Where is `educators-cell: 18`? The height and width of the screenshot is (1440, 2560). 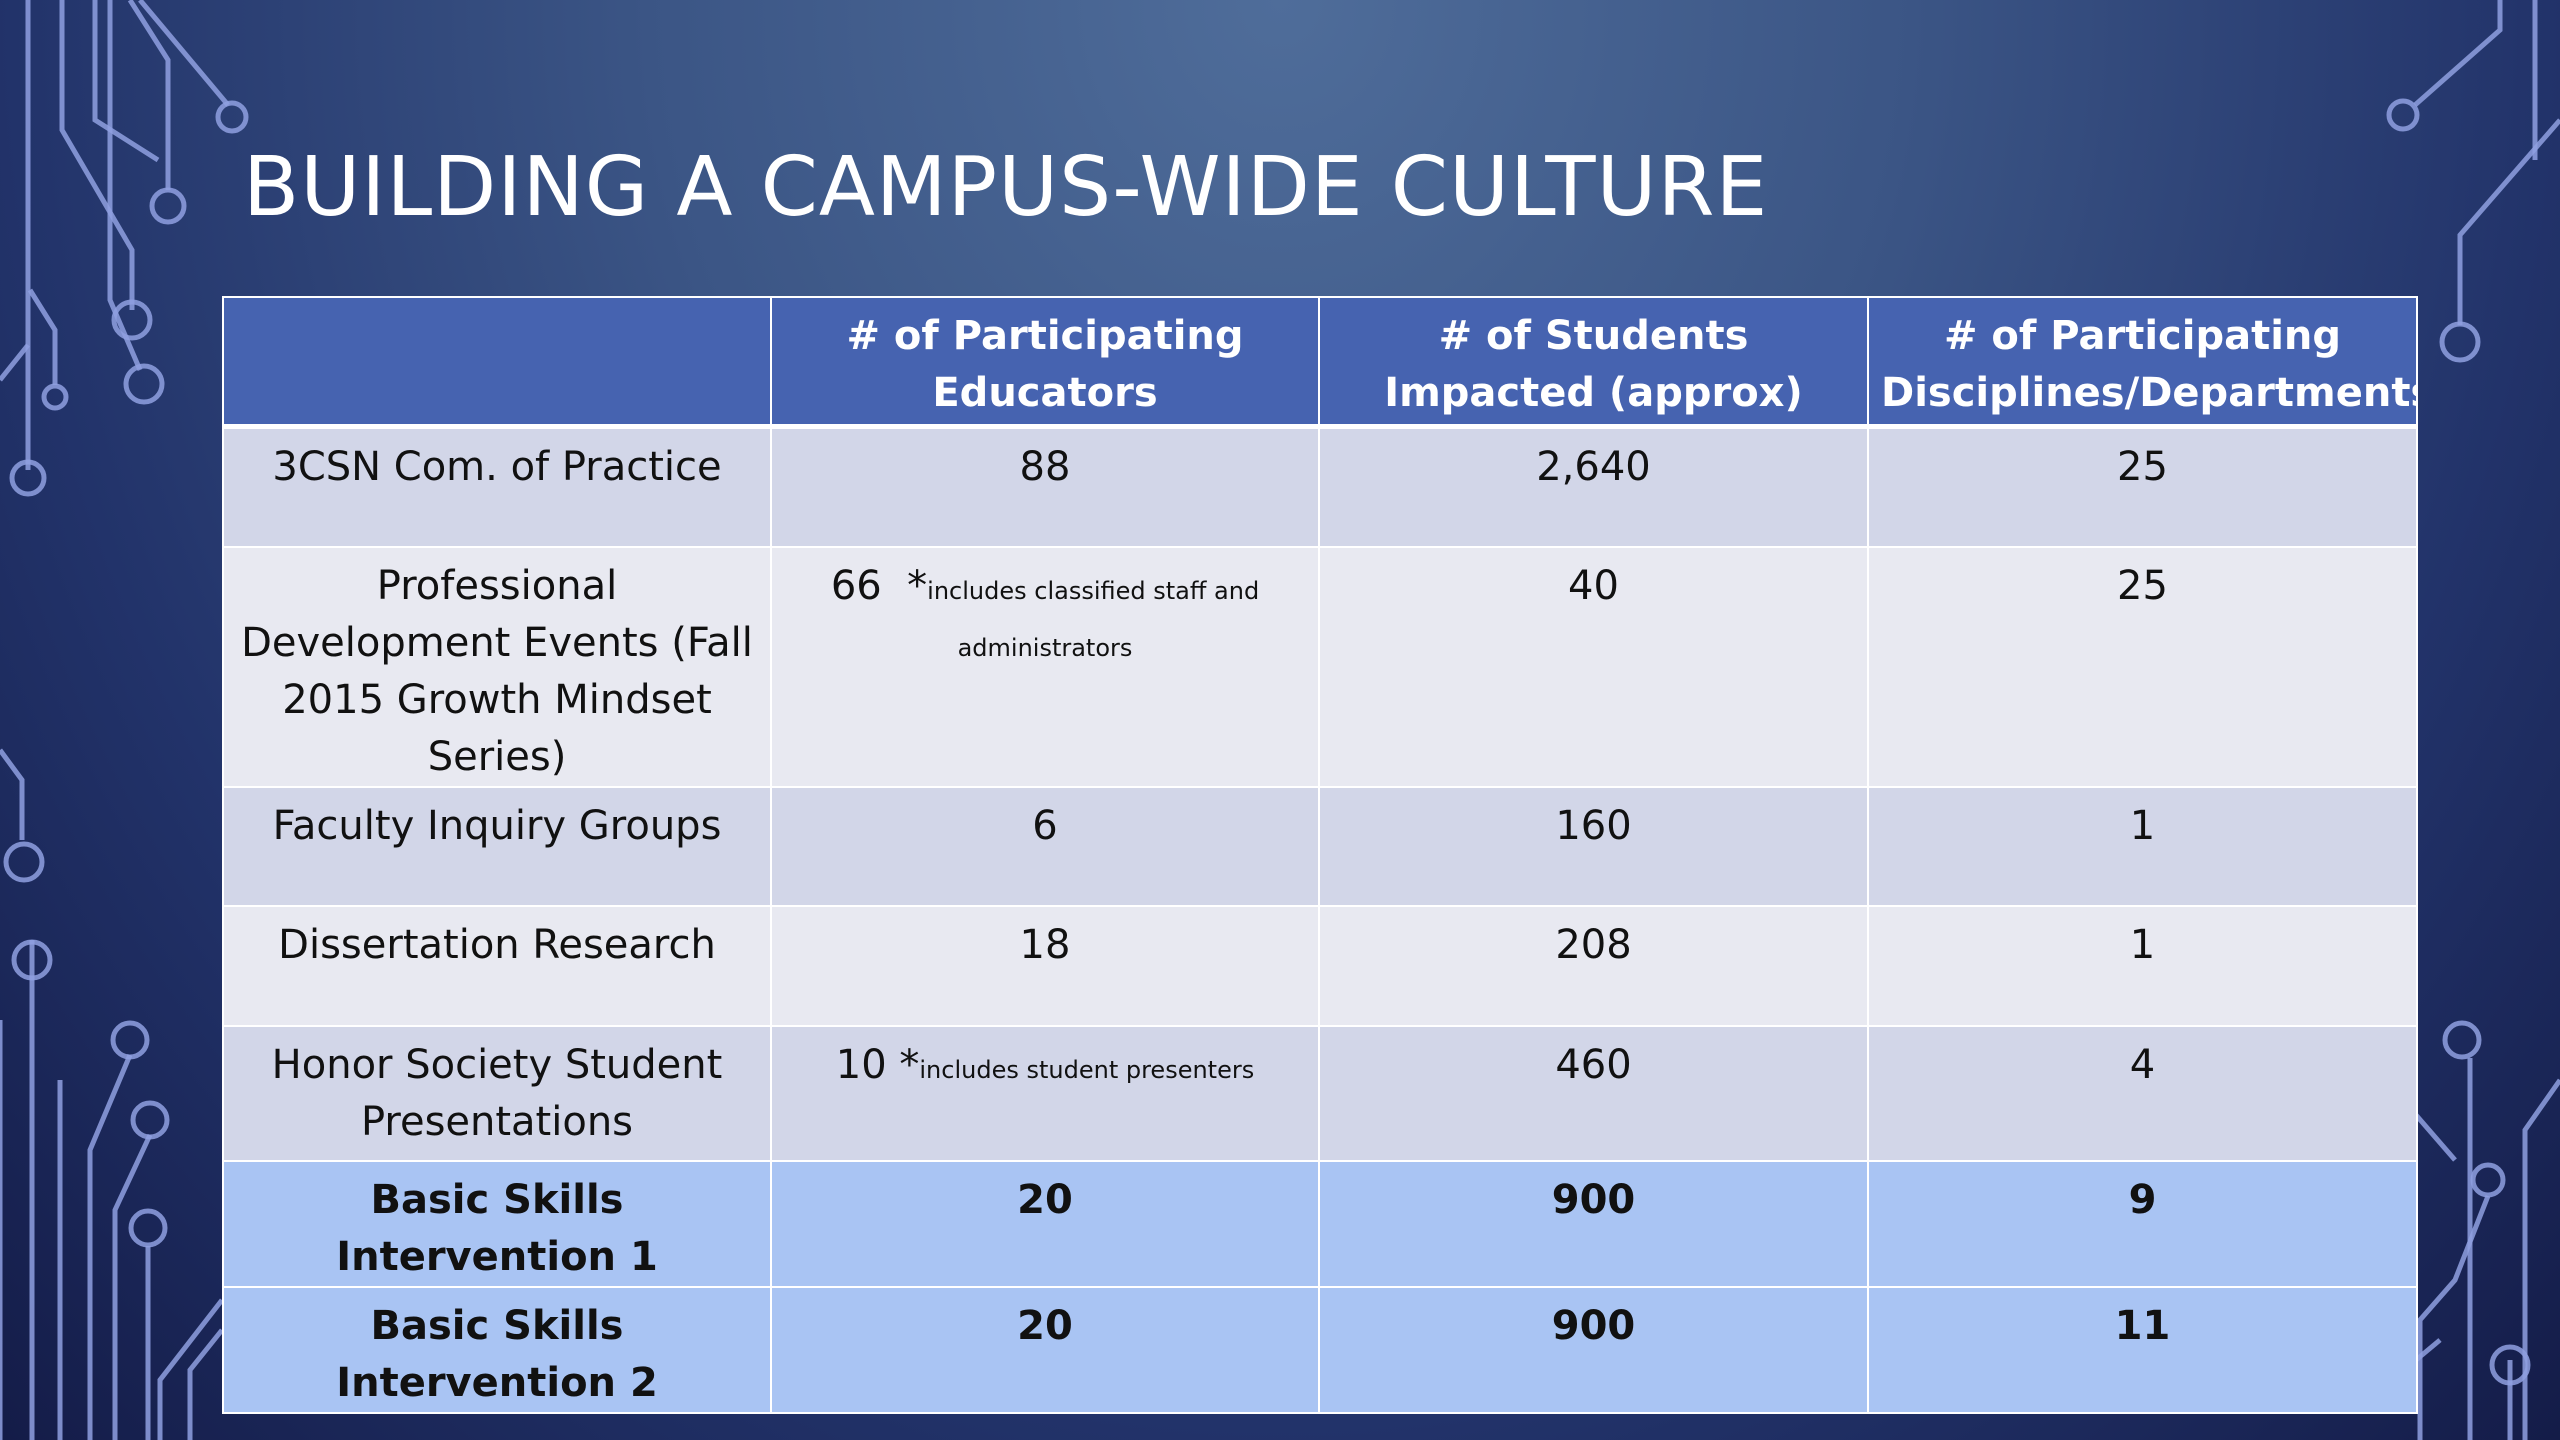 educators-cell: 18 is located at coordinates (1045, 966).